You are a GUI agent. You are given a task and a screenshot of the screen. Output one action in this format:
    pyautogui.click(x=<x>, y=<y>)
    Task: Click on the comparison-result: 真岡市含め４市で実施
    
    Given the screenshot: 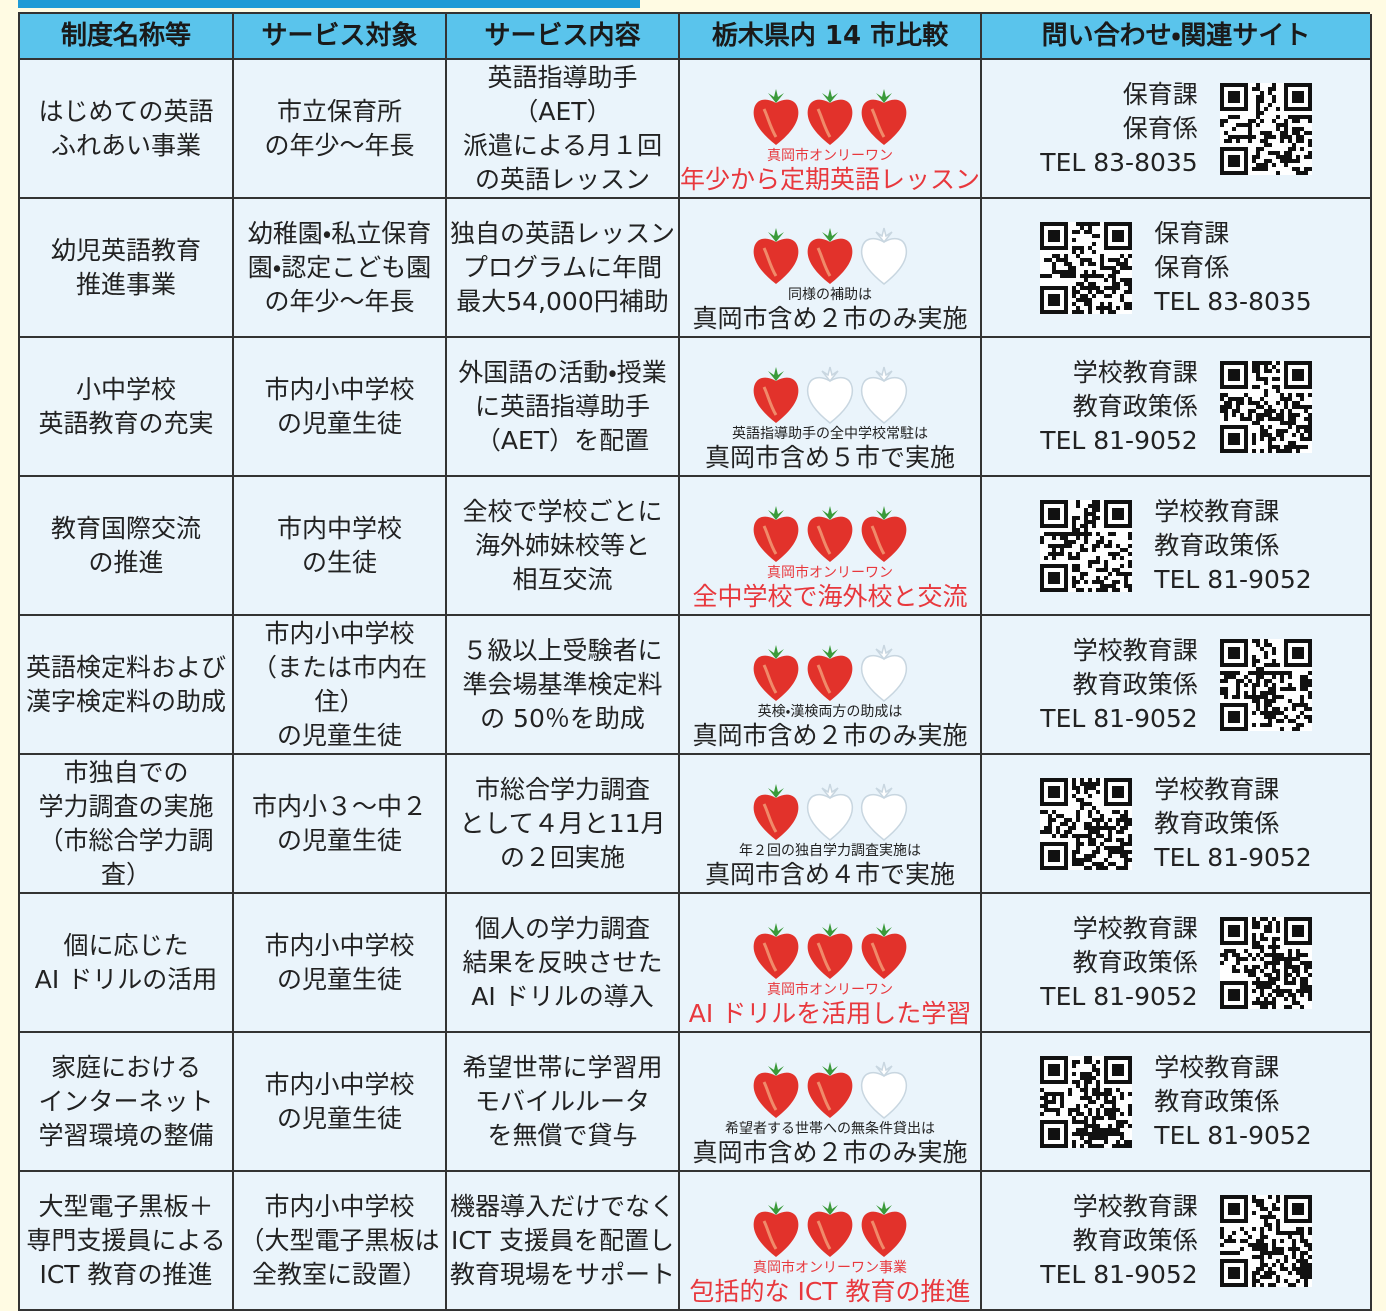 What is the action you would take?
    pyautogui.click(x=829, y=874)
    